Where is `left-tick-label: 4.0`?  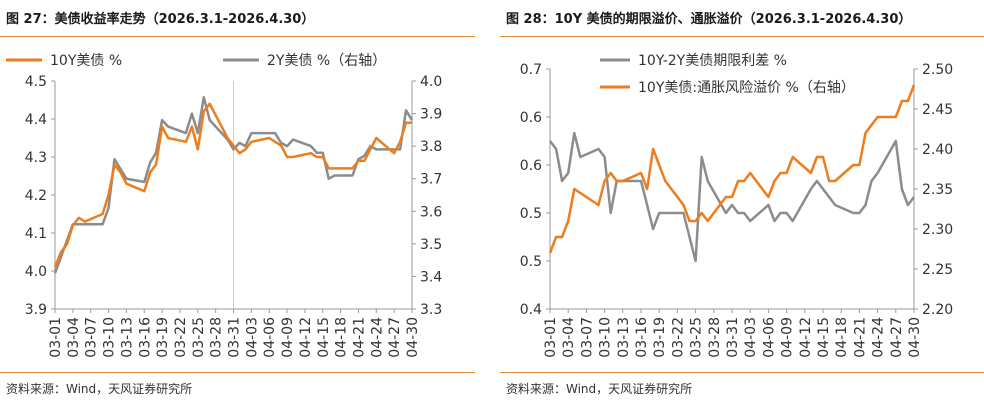 left-tick-label: 4.0 is located at coordinates (36, 272).